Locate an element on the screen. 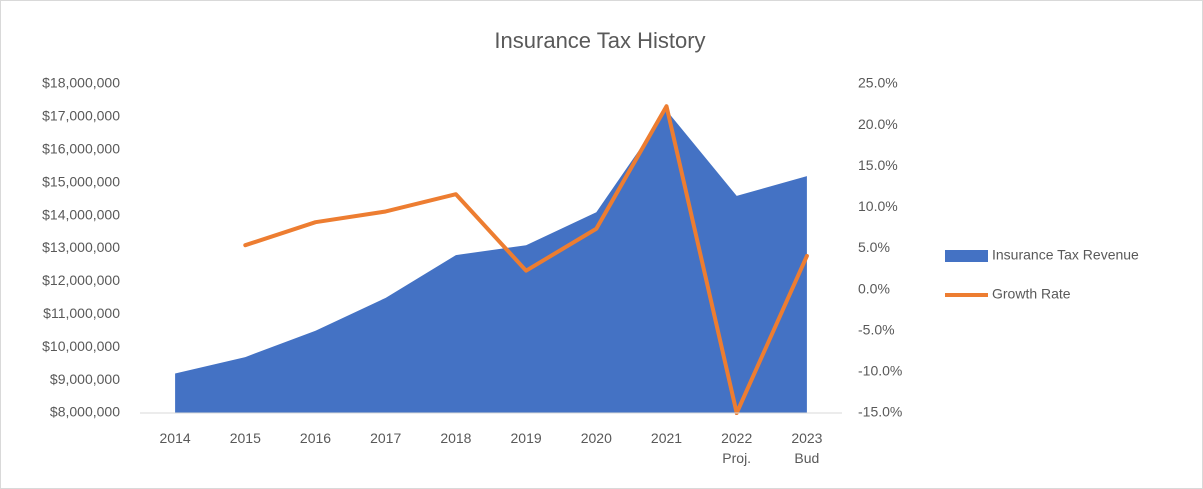 The image size is (1203, 489). x-tick-label: 2023 Bud is located at coordinates (807, 448).